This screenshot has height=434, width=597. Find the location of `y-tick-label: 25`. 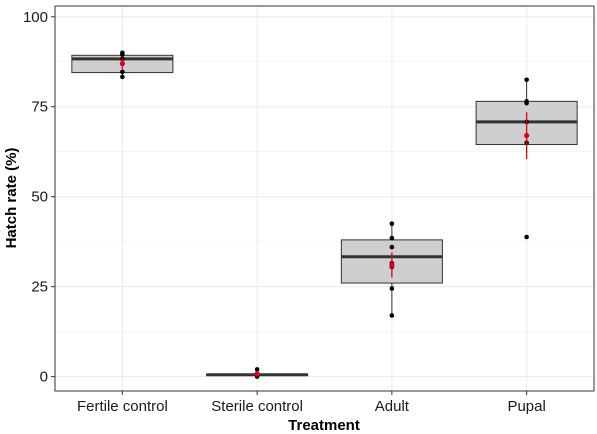

y-tick-label: 25 is located at coordinates (39, 287).